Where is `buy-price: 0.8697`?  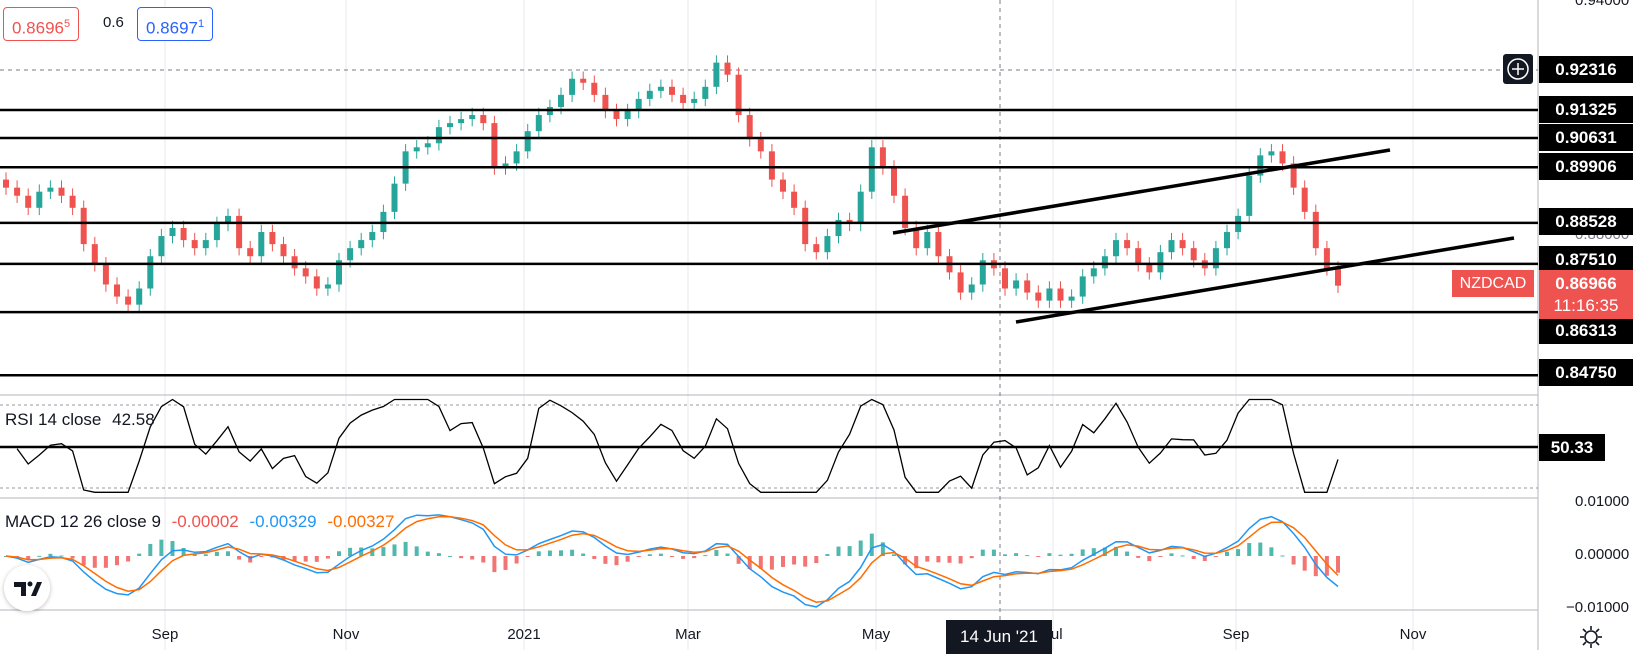 buy-price: 0.8697 is located at coordinates (172, 28).